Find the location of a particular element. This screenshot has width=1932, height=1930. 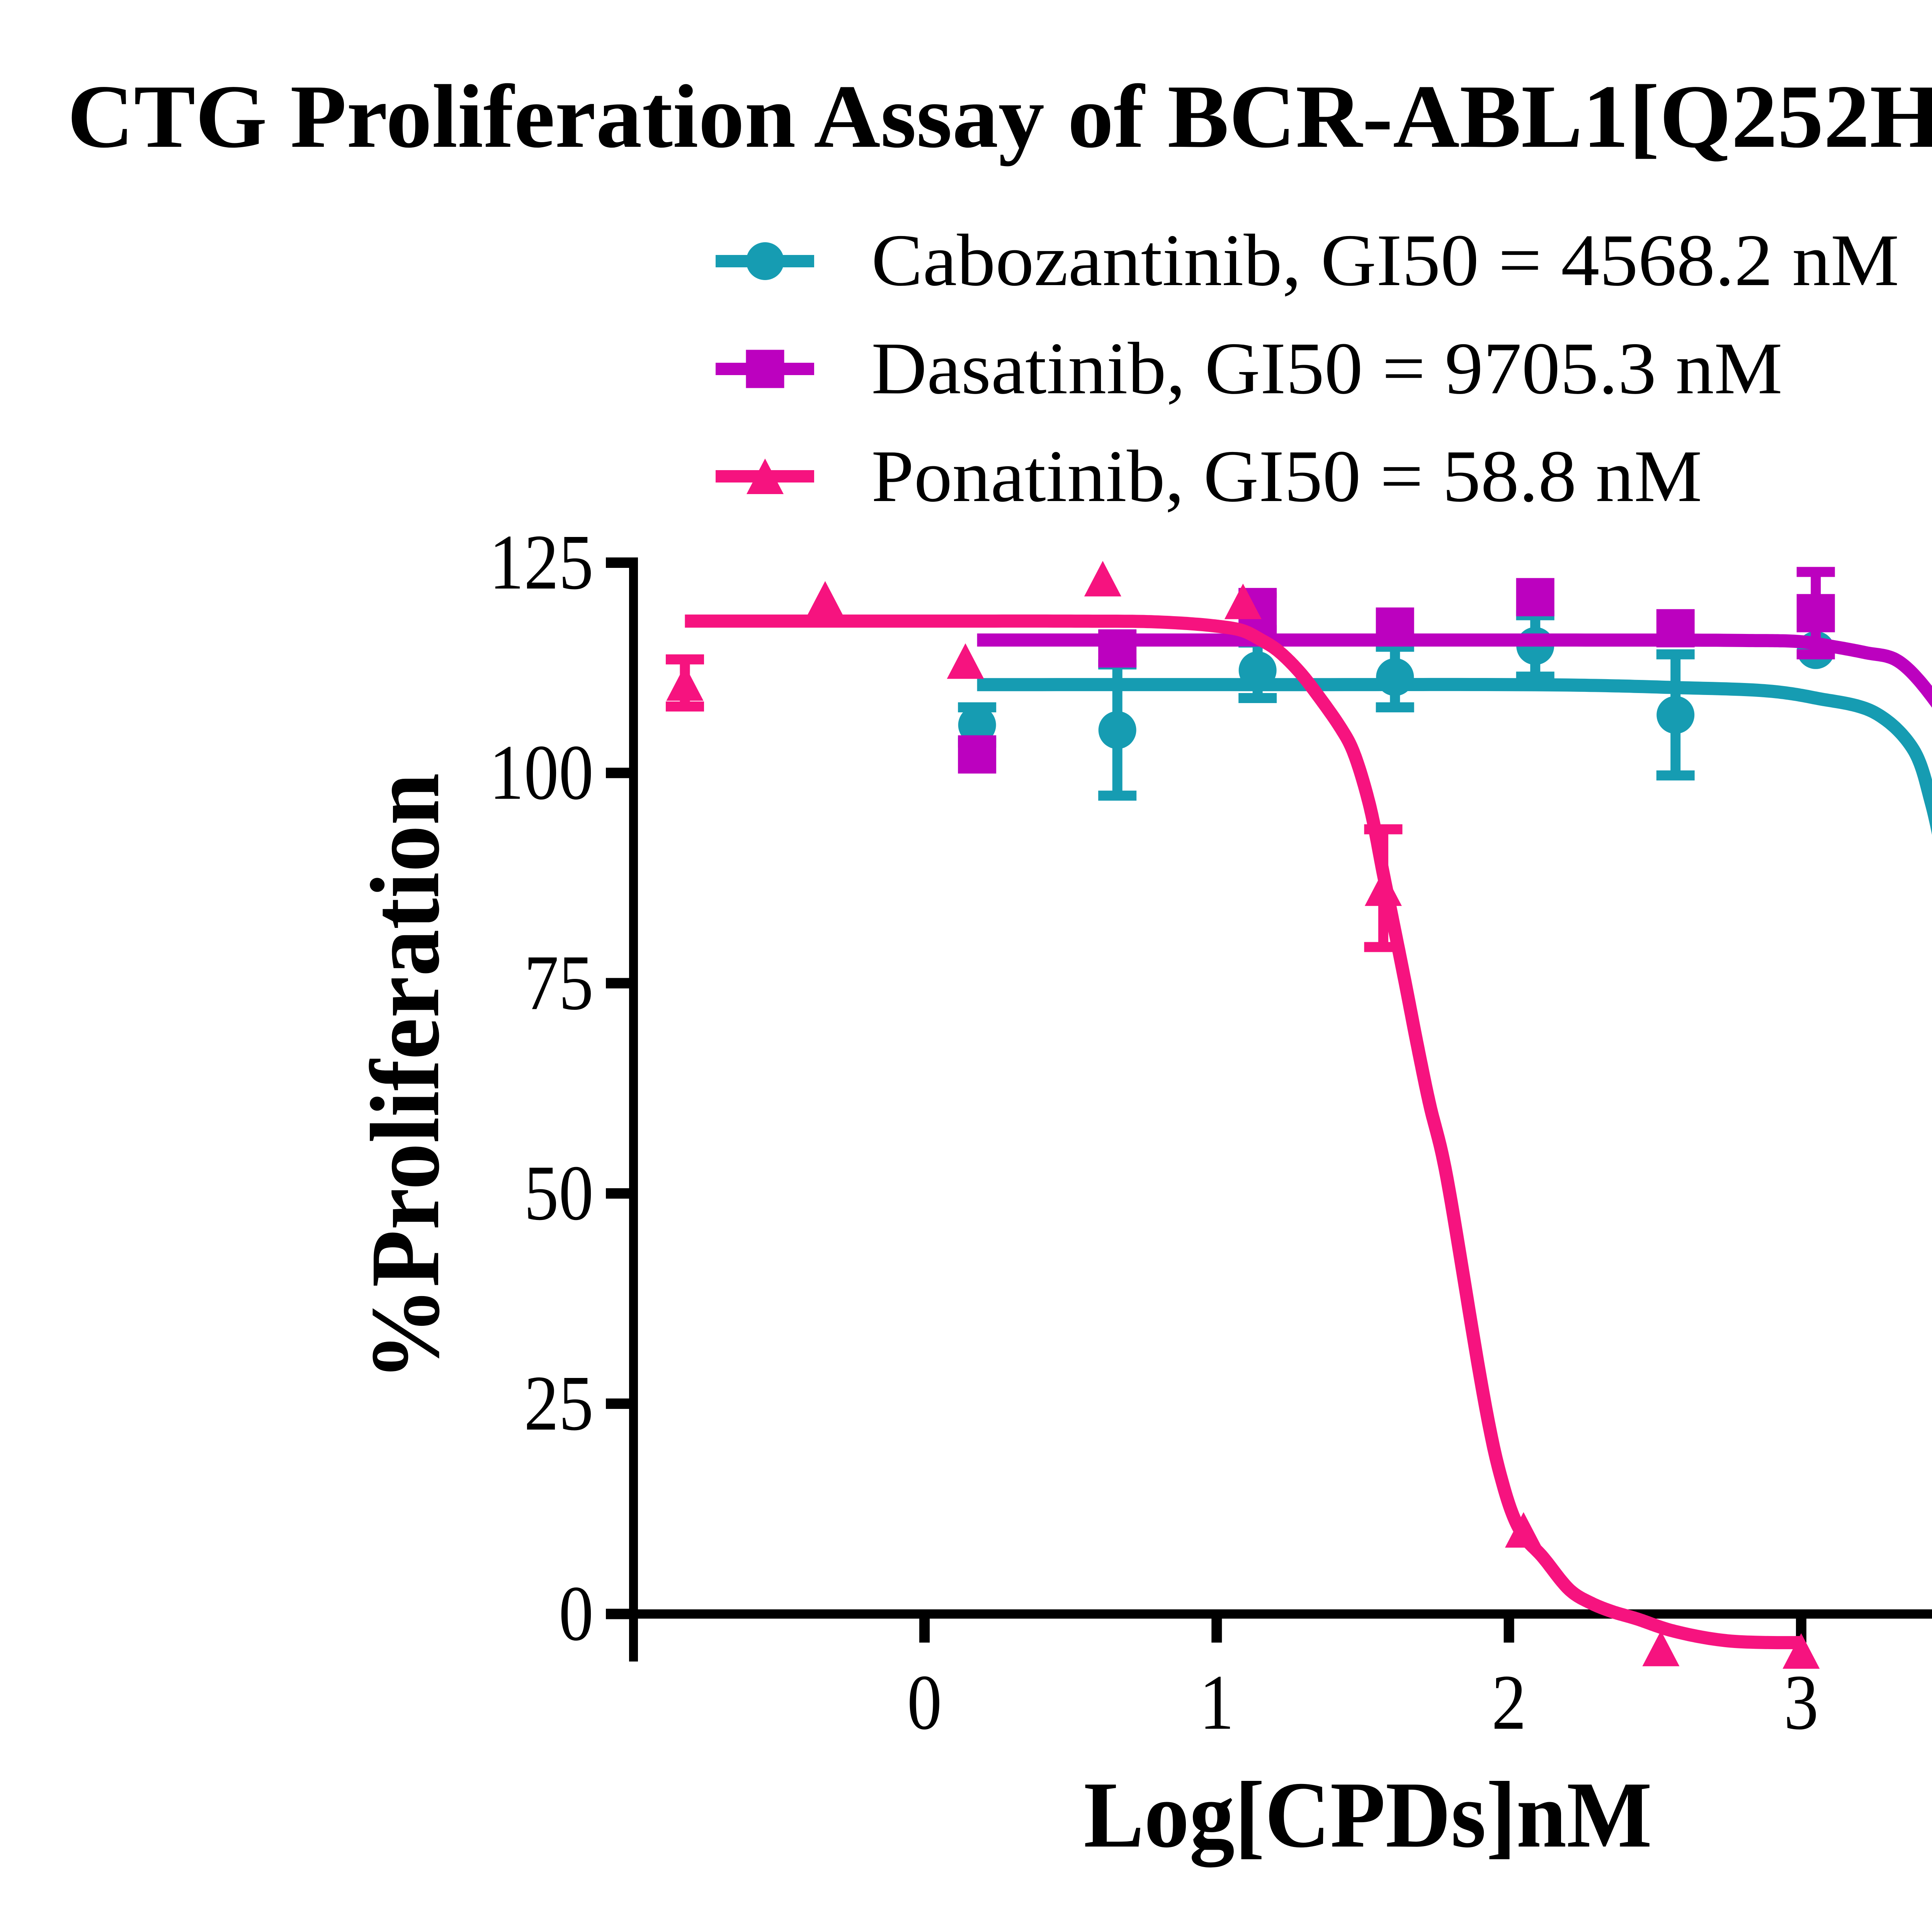

svg-text: %Proliferation is located at coordinates (406, 1077).